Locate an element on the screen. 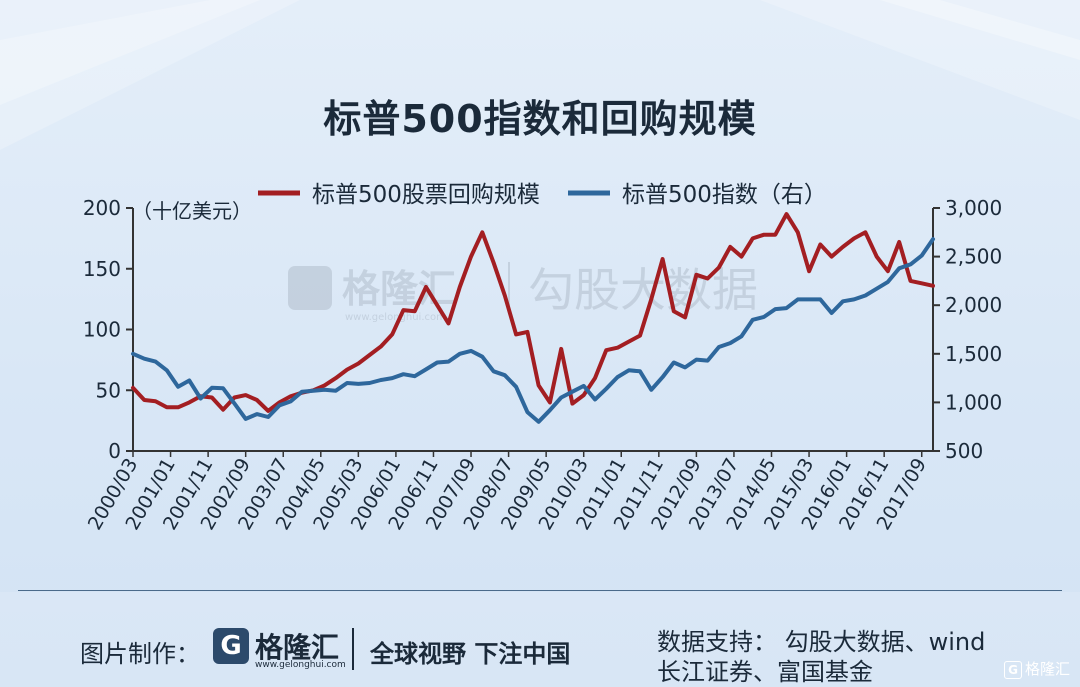 The height and width of the screenshot is (687, 1080). data-source-line-2: 长江证券、富国基金 is located at coordinates (765, 672).